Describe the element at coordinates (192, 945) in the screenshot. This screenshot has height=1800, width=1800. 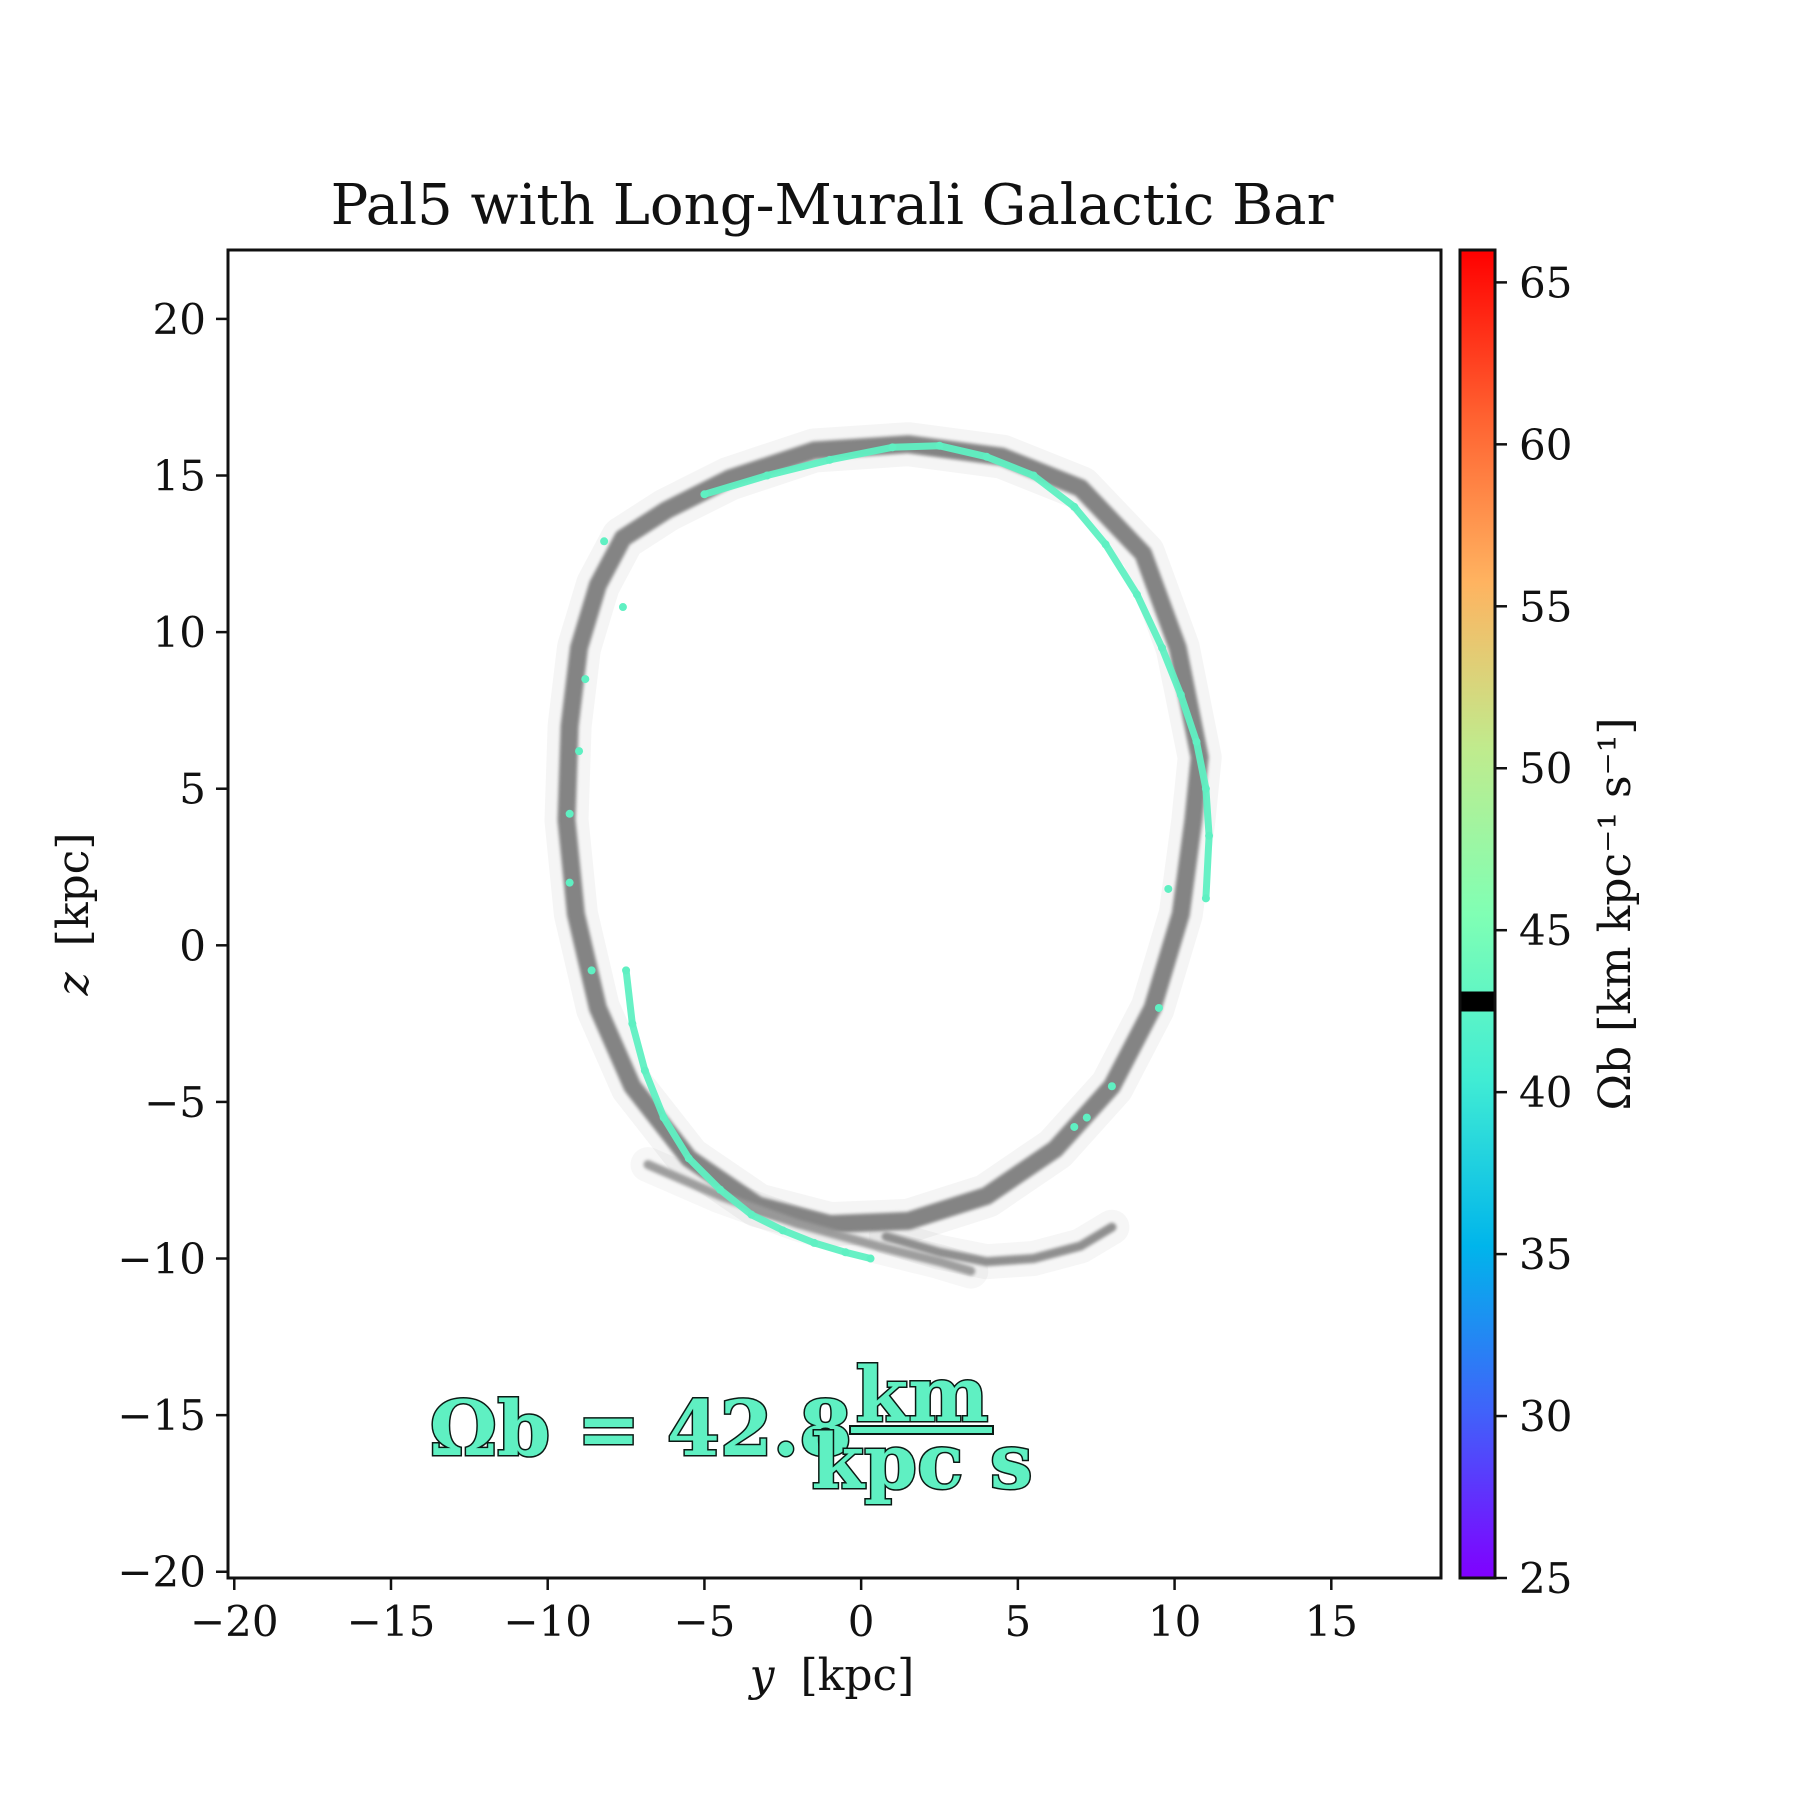
I see `y-tick-label: 0` at that location.